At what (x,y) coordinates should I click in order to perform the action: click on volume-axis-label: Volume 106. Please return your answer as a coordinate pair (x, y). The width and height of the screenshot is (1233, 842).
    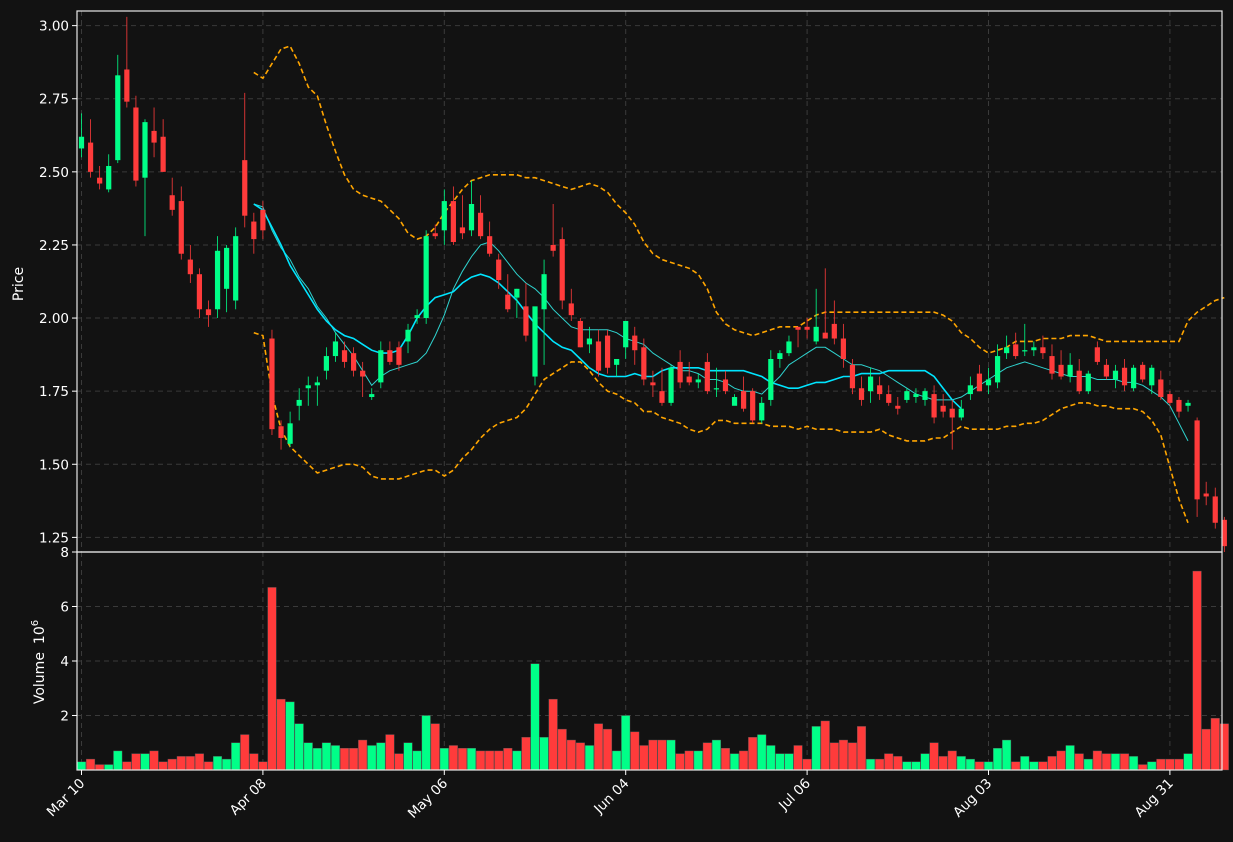
    Looking at the image, I should click on (39, 662).